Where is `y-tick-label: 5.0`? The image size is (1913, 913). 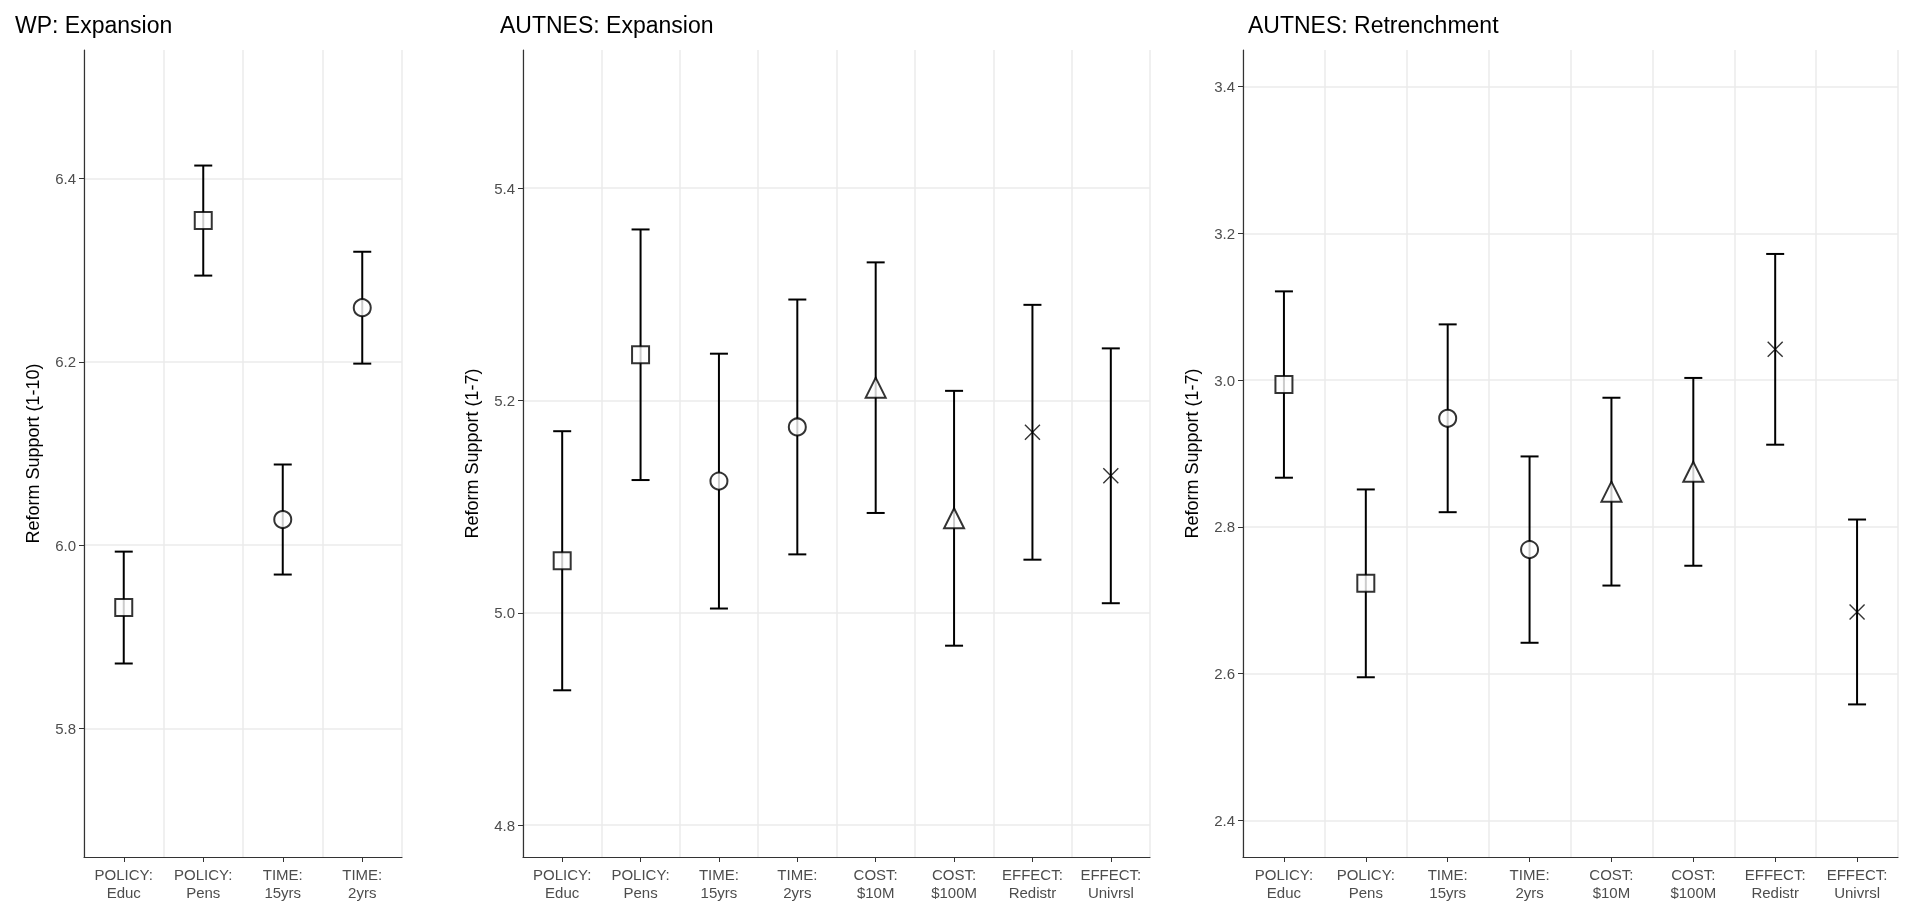
y-tick-label: 5.0 is located at coordinates (504, 613).